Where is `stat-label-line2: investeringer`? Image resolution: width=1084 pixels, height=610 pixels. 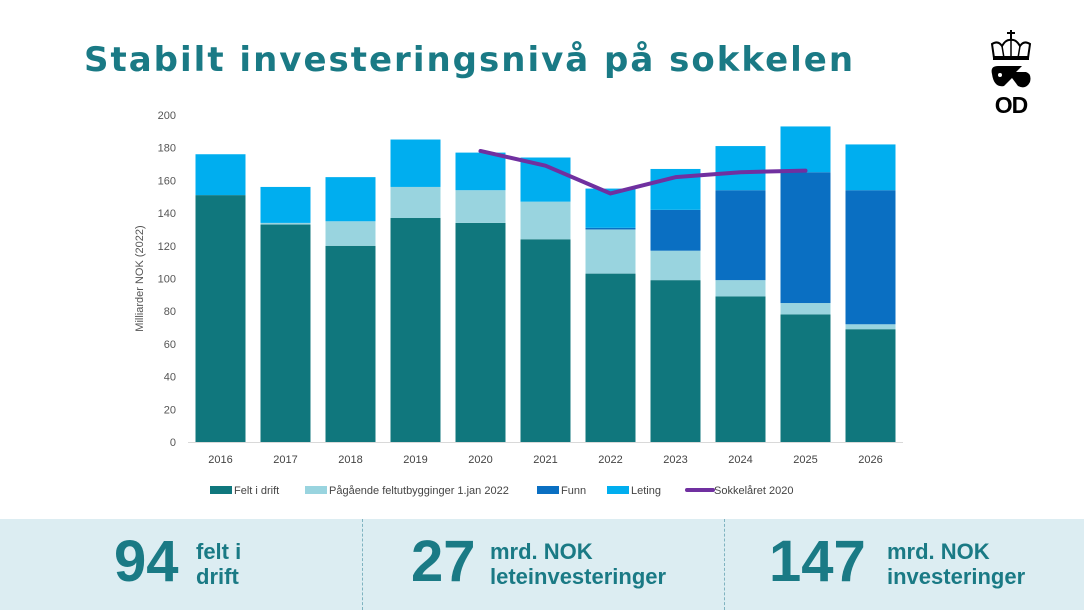 stat-label-line2: investeringer is located at coordinates (956, 576).